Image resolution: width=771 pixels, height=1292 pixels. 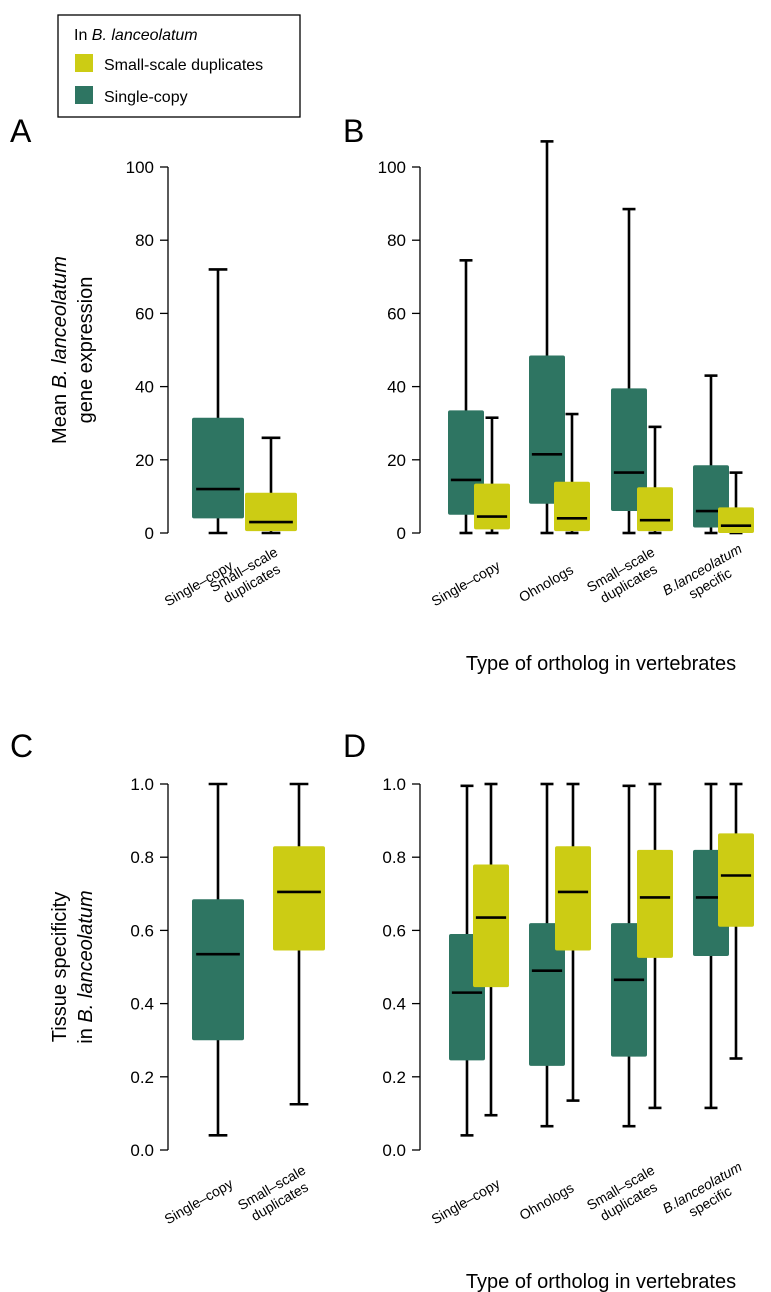 What do you see at coordinates (86, 350) in the screenshot?
I see `panel-a-ylabel-line2: gene expression` at bounding box center [86, 350].